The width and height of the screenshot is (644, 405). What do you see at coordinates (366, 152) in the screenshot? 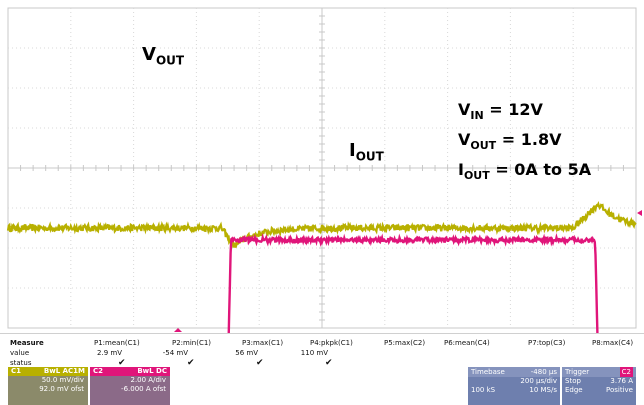
I see `iout-annotation: IOUT` at bounding box center [366, 152].